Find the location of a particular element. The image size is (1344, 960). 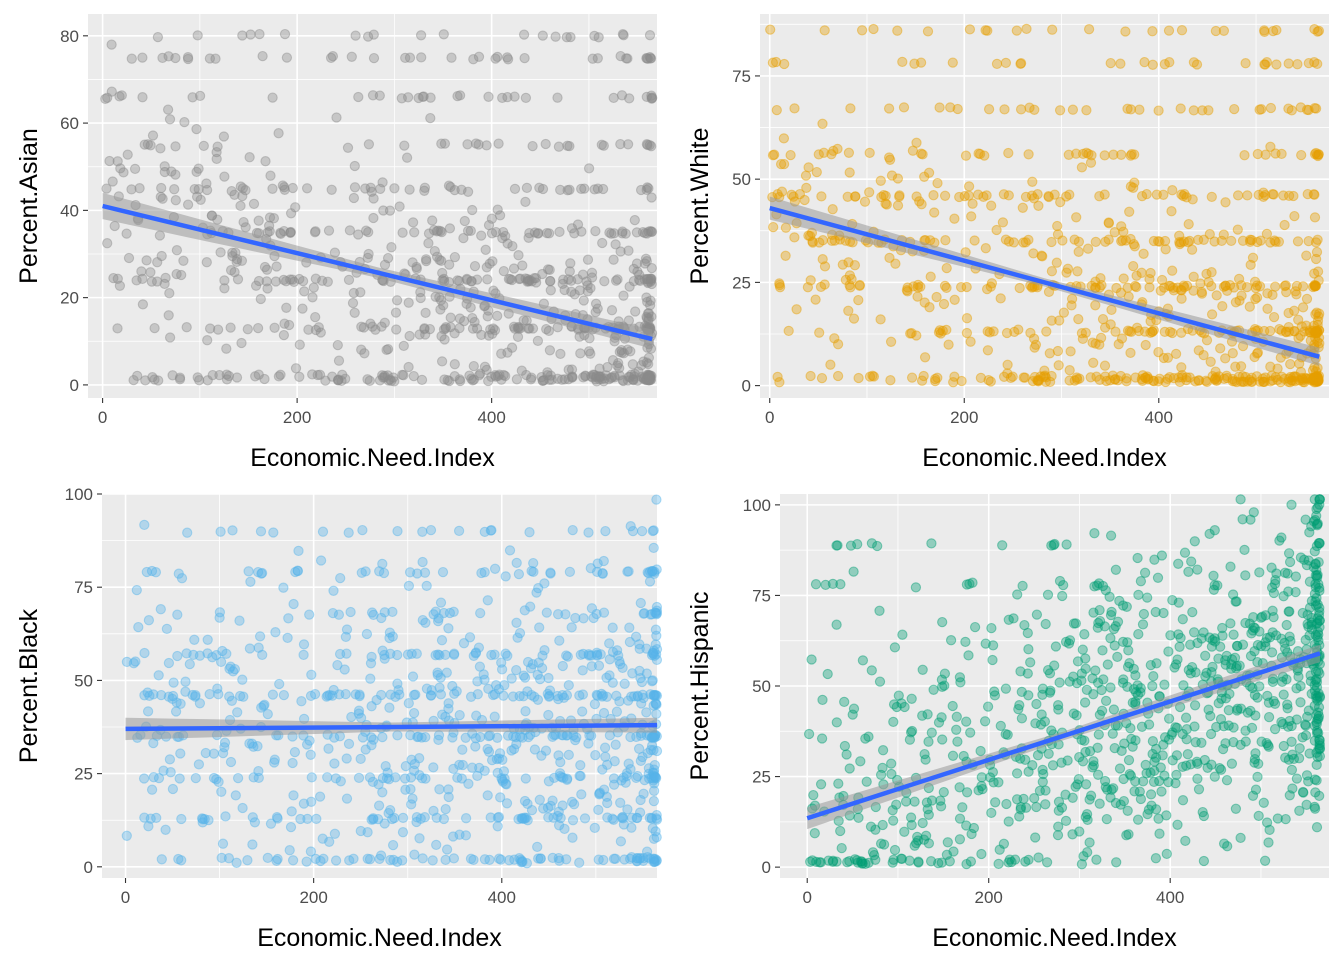

y-tick-label: 0 is located at coordinates (74, 385).